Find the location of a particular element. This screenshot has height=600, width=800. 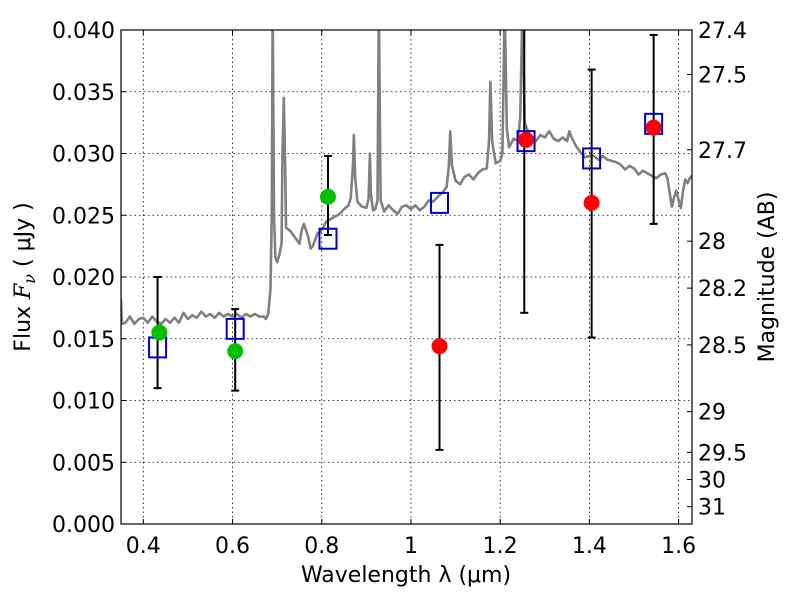

x-tick-label: 0.6 is located at coordinates (232, 546).